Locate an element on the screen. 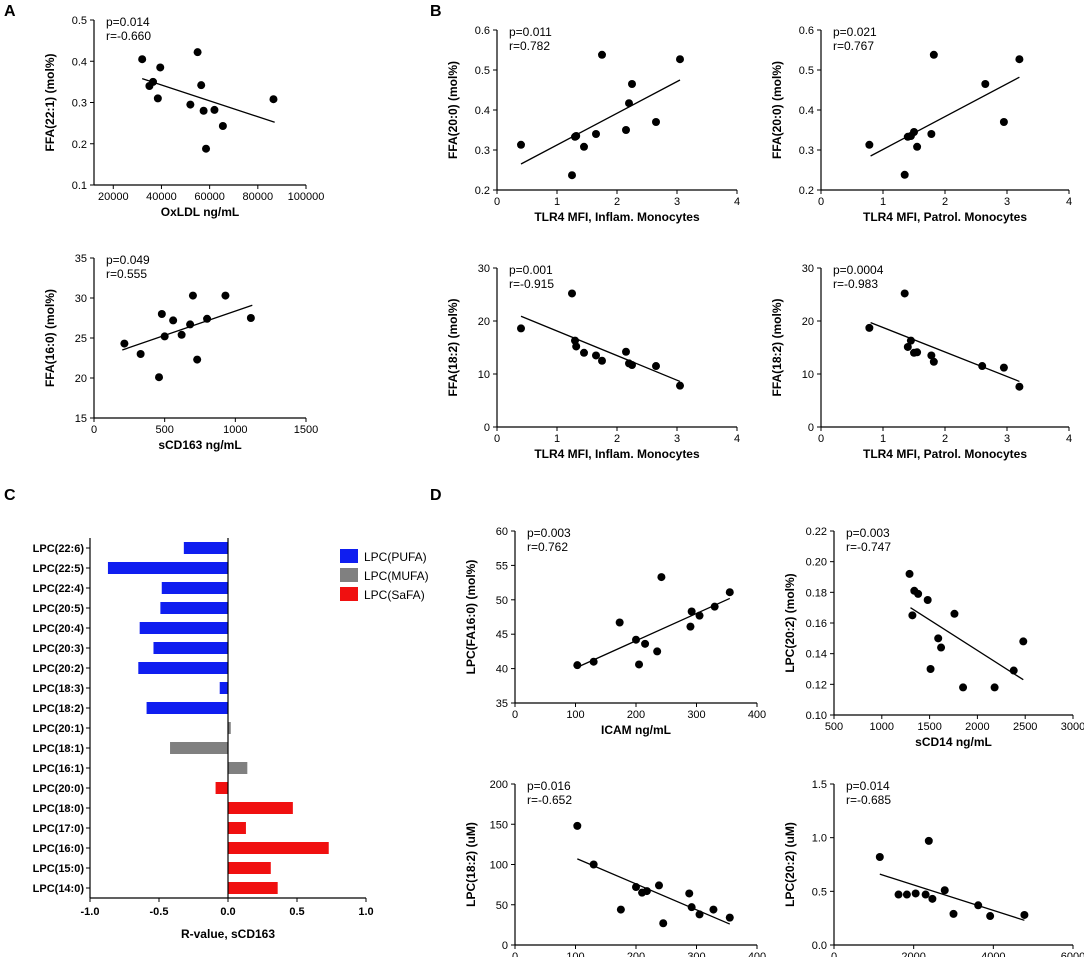 The width and height of the screenshot is (1084, 957). x-tick-label: 4 is located at coordinates (1069, 439).